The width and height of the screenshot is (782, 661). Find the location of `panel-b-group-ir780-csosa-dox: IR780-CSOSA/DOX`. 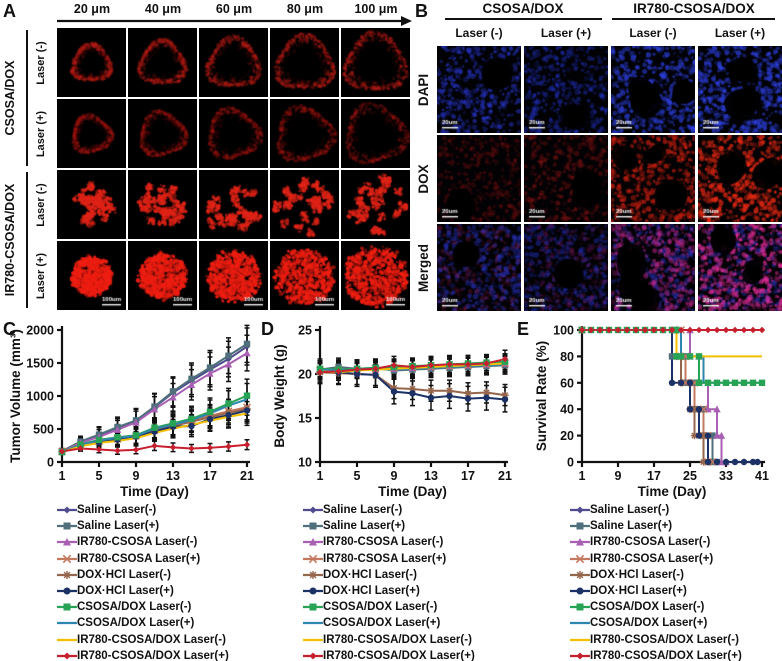

panel-b-group-ir780-csosa-dox: IR780-CSOSA/DOX is located at coordinates (694, 8).